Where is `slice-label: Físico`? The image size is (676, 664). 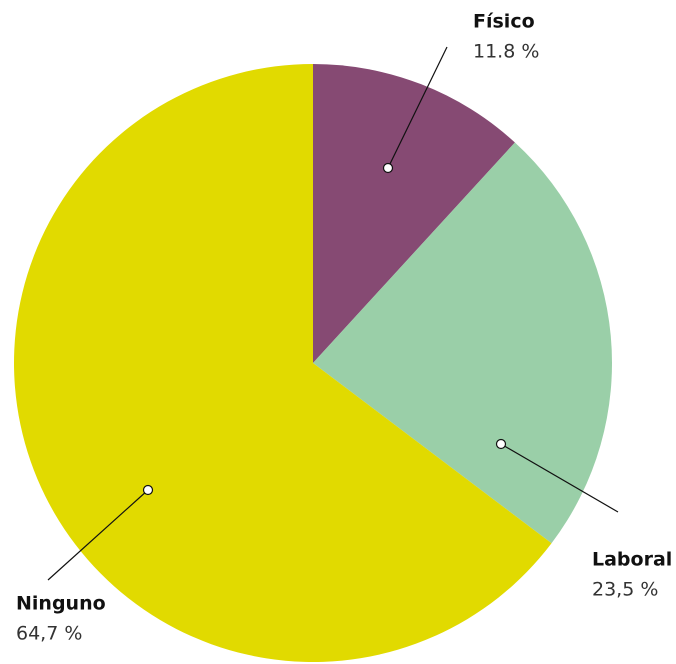 slice-label: Físico is located at coordinates (504, 22).